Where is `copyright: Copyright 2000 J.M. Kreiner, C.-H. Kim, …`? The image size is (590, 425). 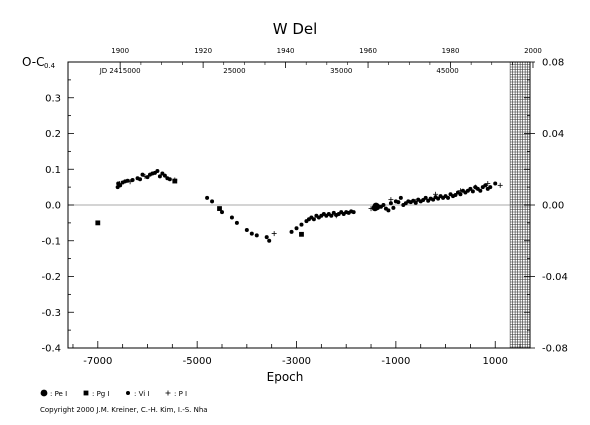 copyright: Copyright 2000 J.M. Kreiner, C.-H. Kim, … is located at coordinates (124, 410).